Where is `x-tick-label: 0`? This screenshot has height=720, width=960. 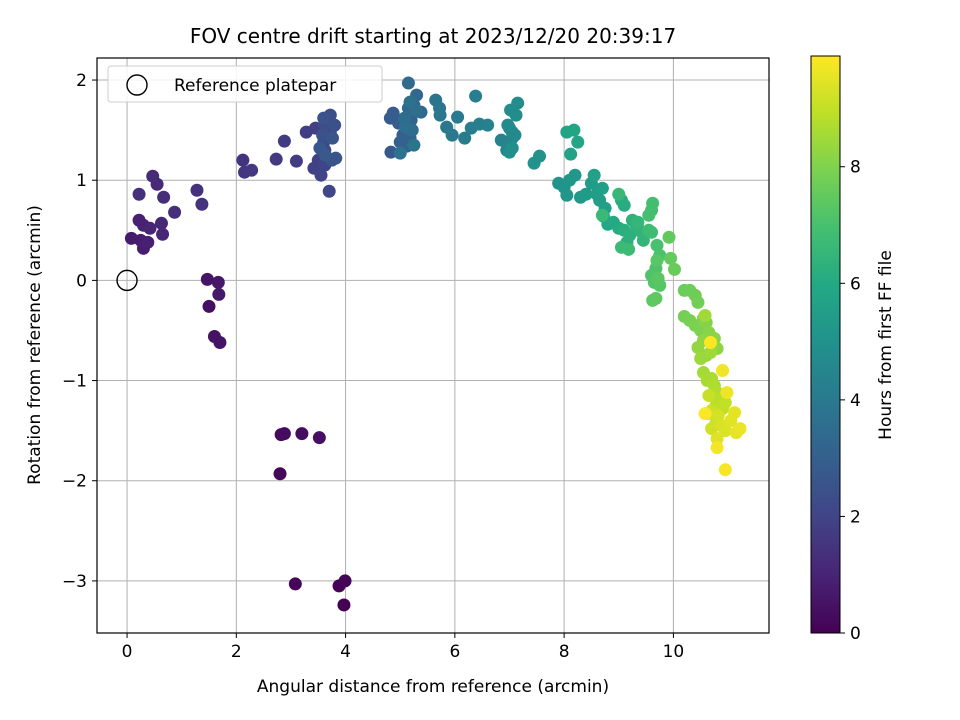
x-tick-label: 0 is located at coordinates (127, 652).